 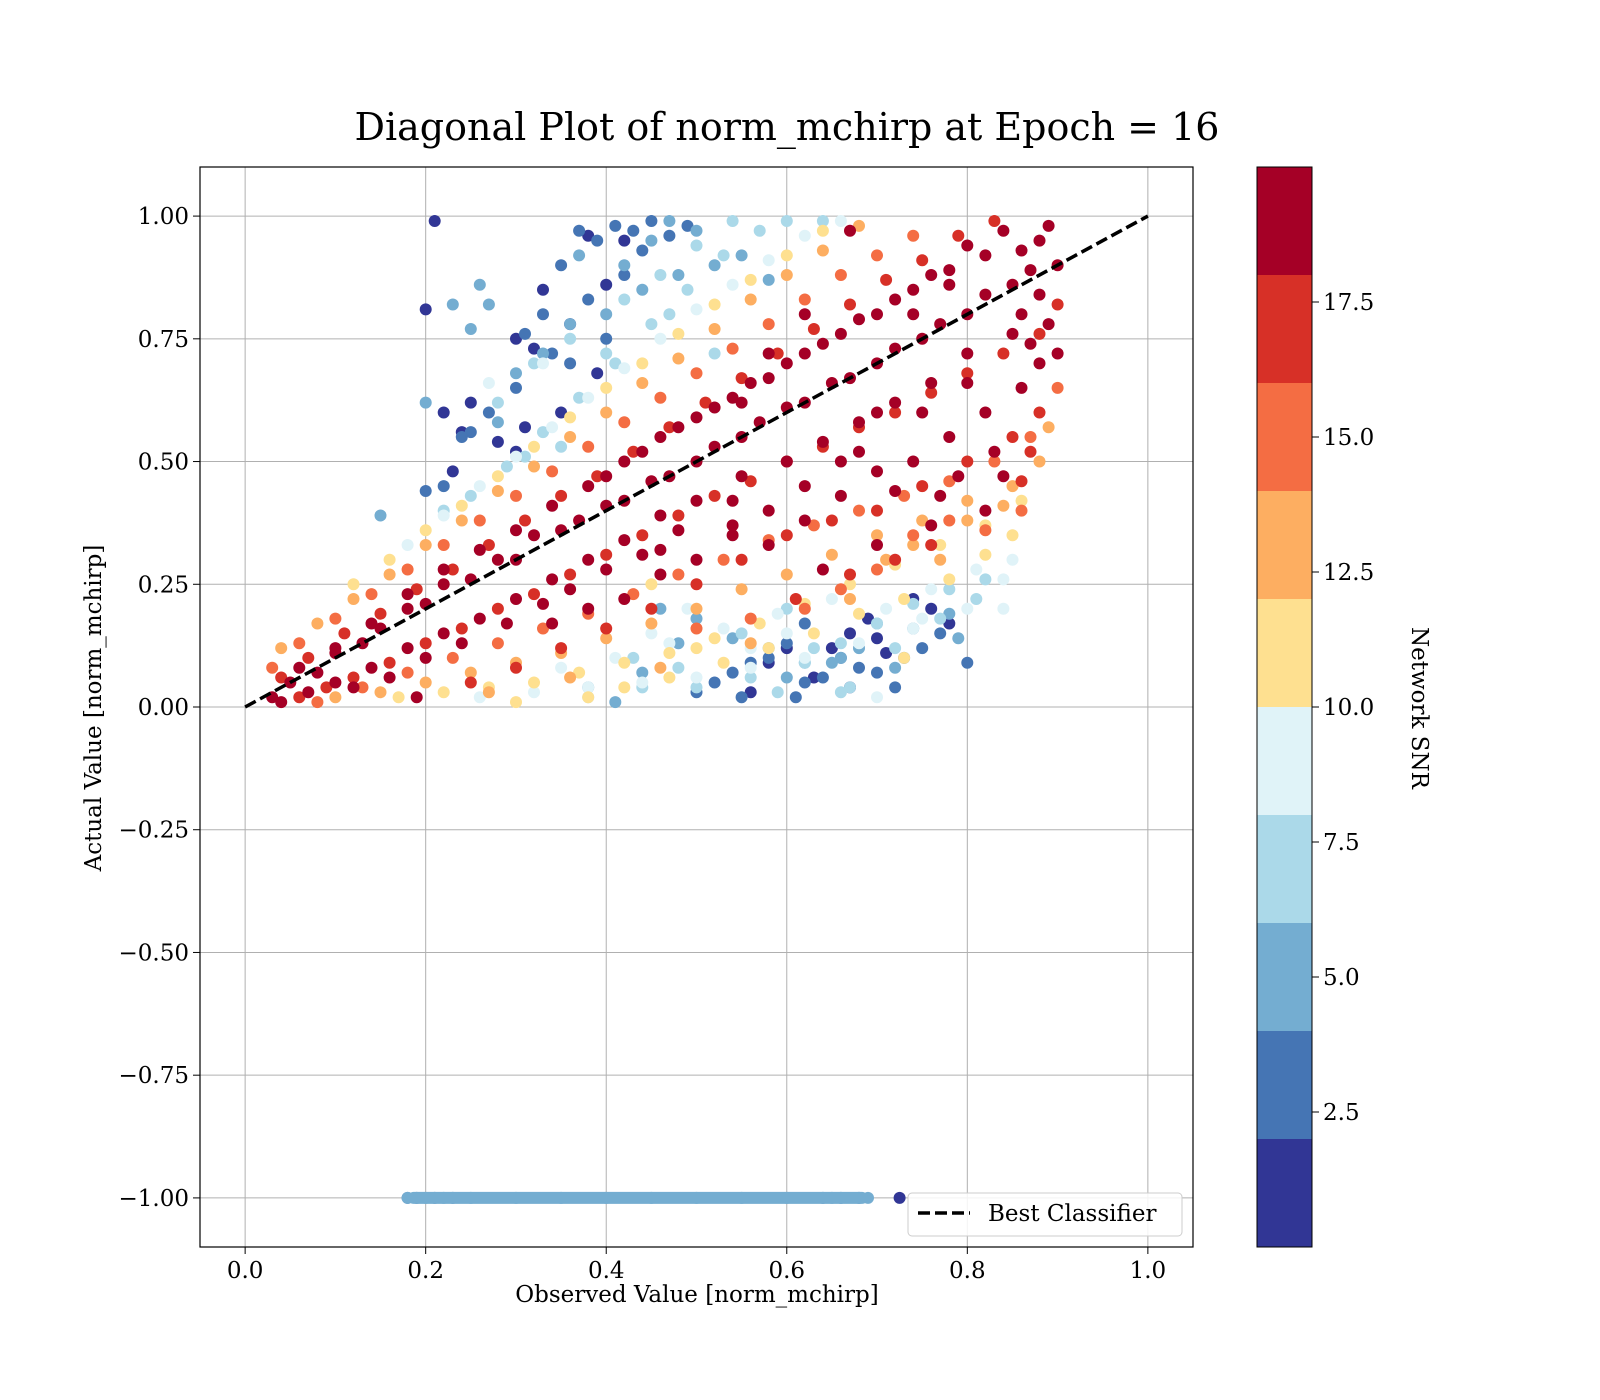 I want to click on colorbar-segment, so click(x=1284, y=1085).